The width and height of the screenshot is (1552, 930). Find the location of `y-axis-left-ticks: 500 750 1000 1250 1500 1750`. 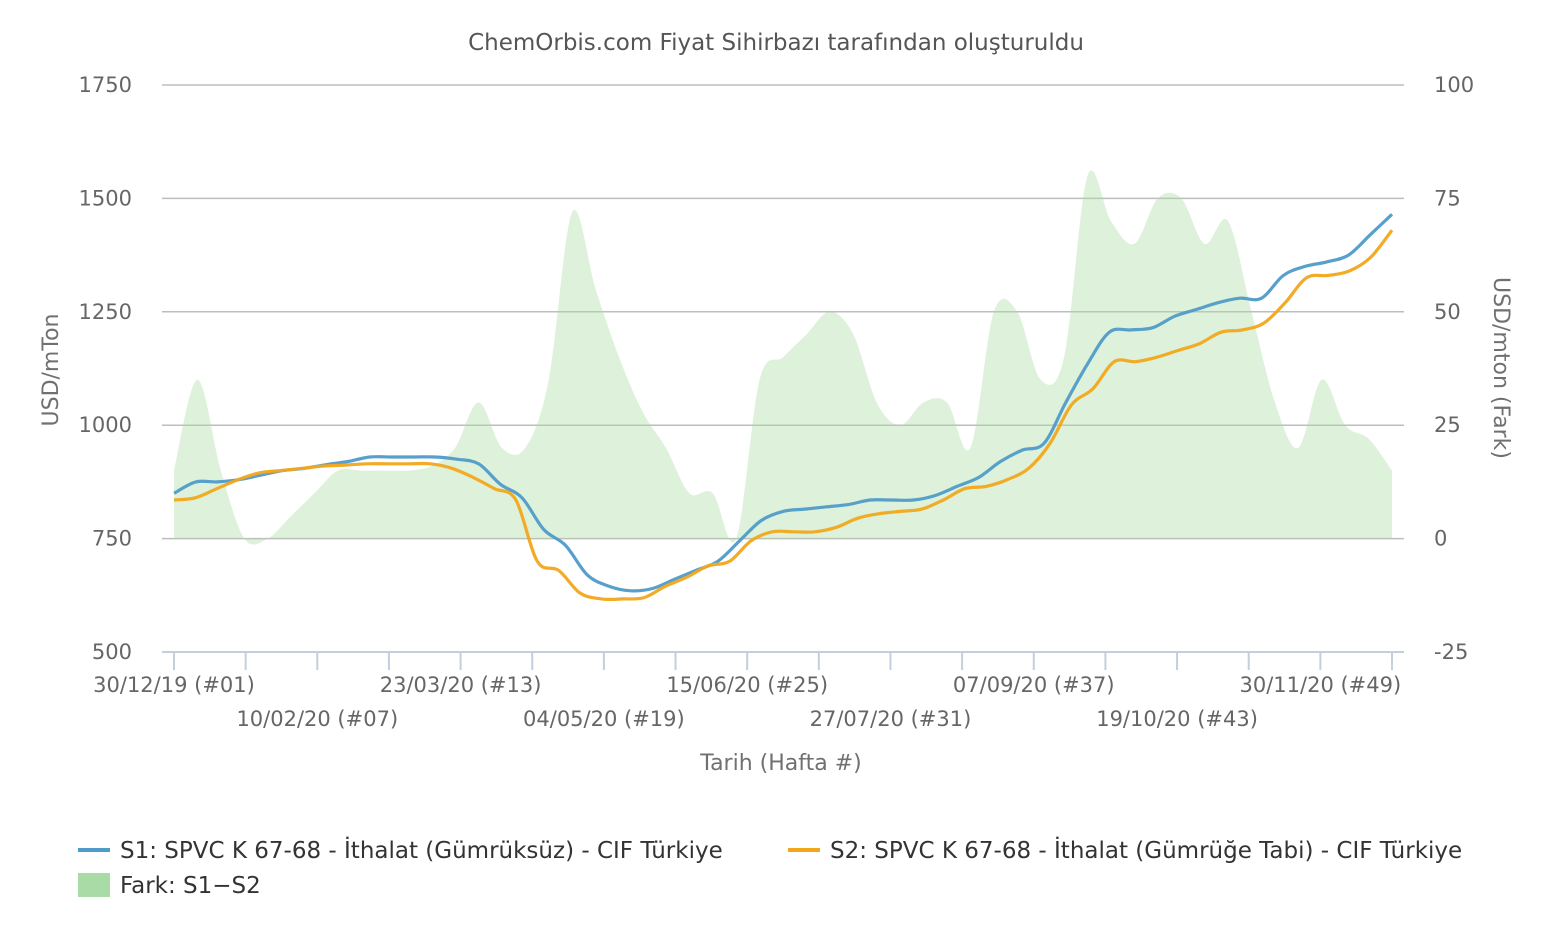

y-axis-left-ticks: 500 750 1000 1250 1500 1750 is located at coordinates (105, 368).